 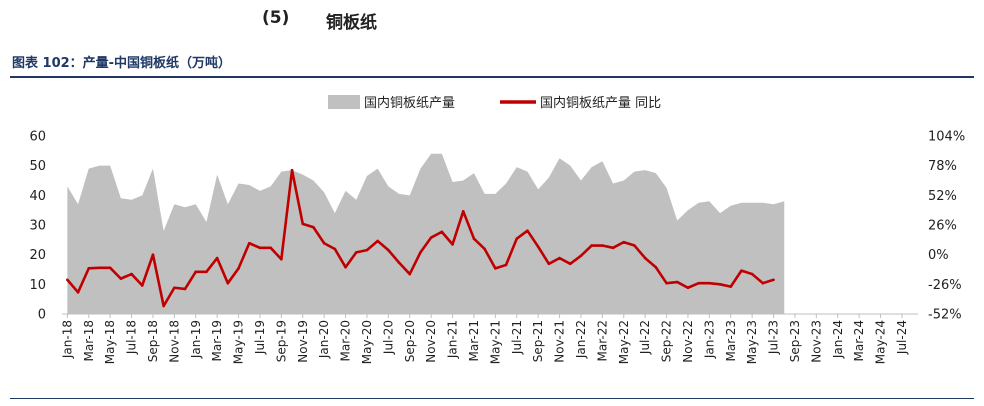 I want to click on x-axis-tick-label: Jul-24, so click(x=902, y=337).